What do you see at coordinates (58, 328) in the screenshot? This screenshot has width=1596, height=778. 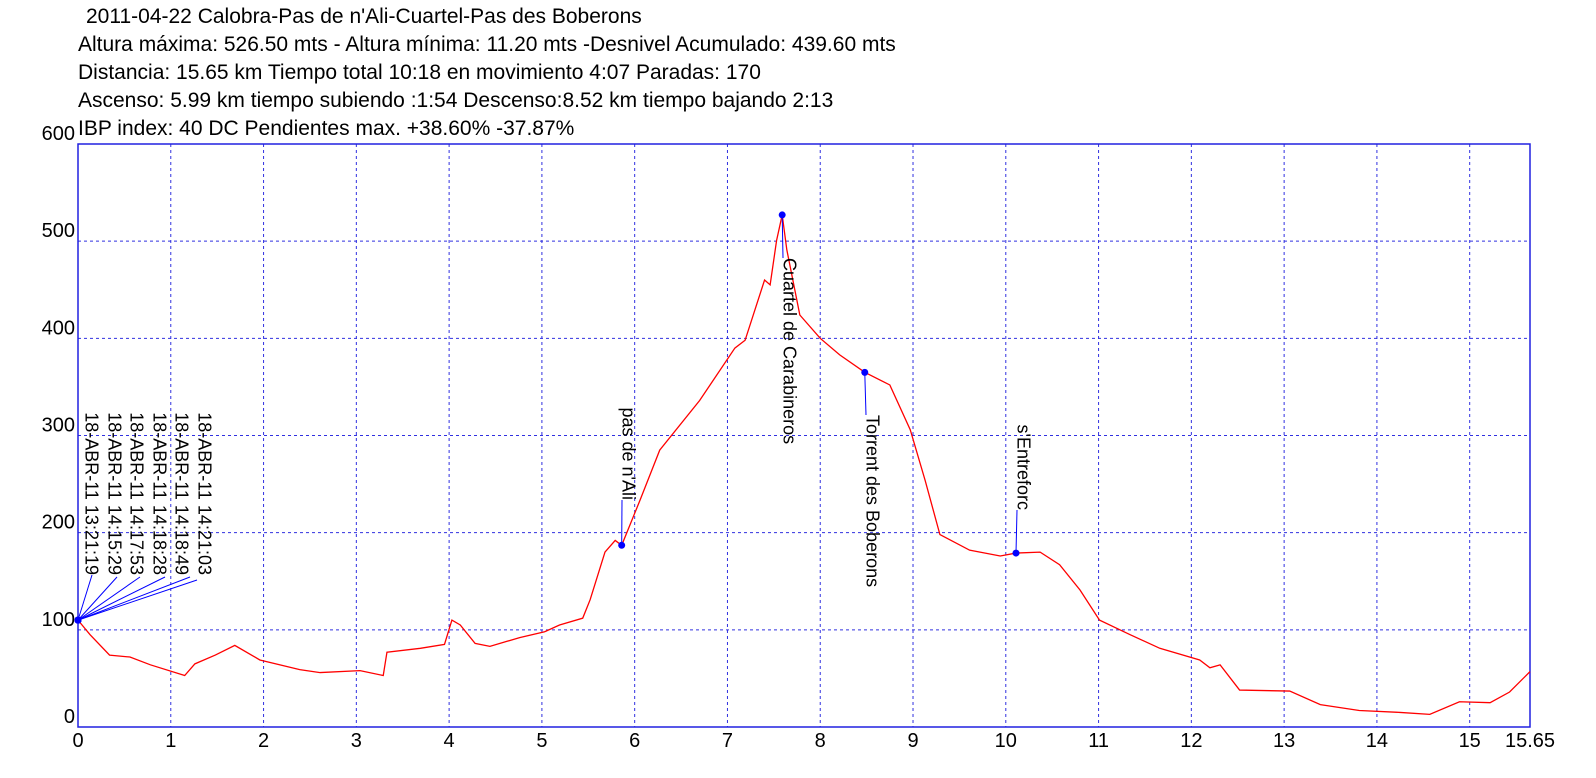 I see `y-tick-label: 400` at bounding box center [58, 328].